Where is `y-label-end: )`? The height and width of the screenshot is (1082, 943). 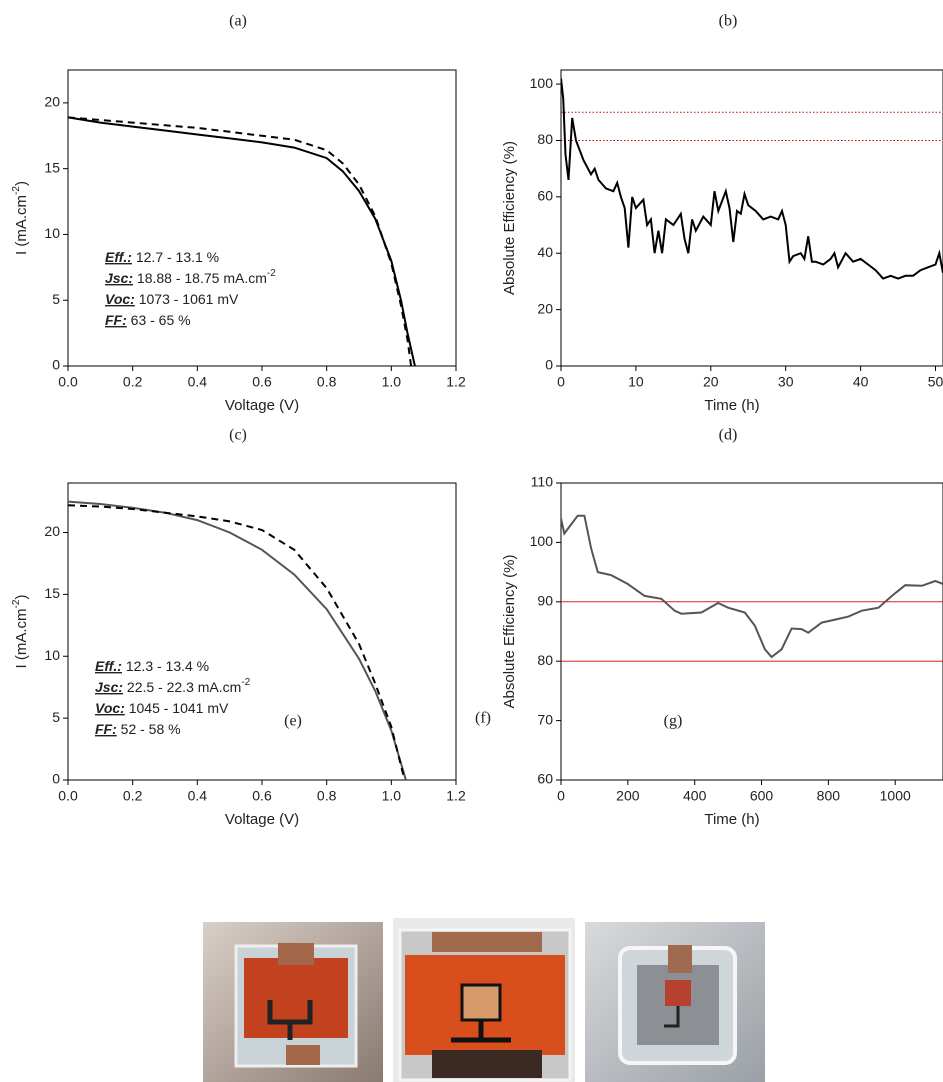
y-label-end: ) is located at coordinates (21, 597).